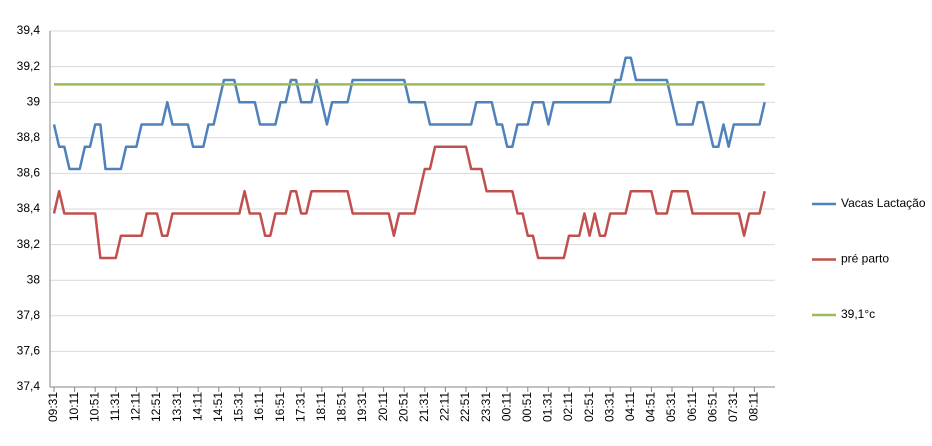  What do you see at coordinates (136, 406) in the screenshot?
I see `x-tick-label: 12:11` at bounding box center [136, 406].